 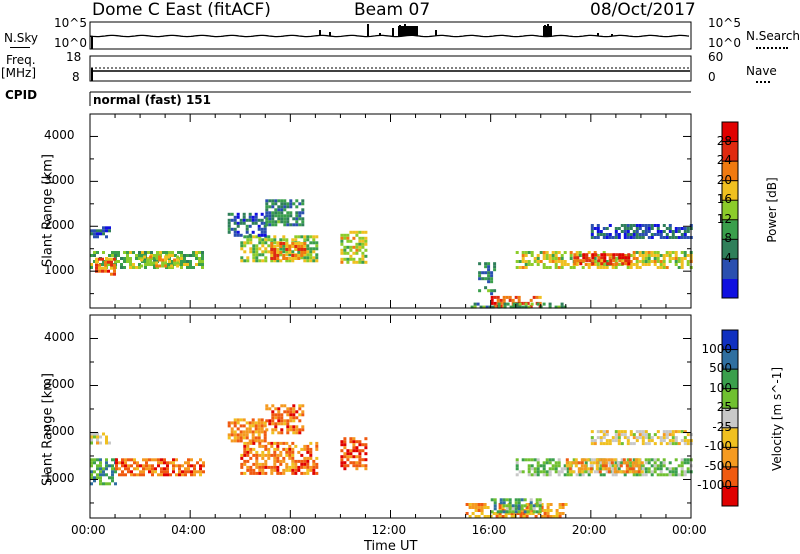 I want to click on velocity-colorbar-tick: -25, so click(x=722, y=426).